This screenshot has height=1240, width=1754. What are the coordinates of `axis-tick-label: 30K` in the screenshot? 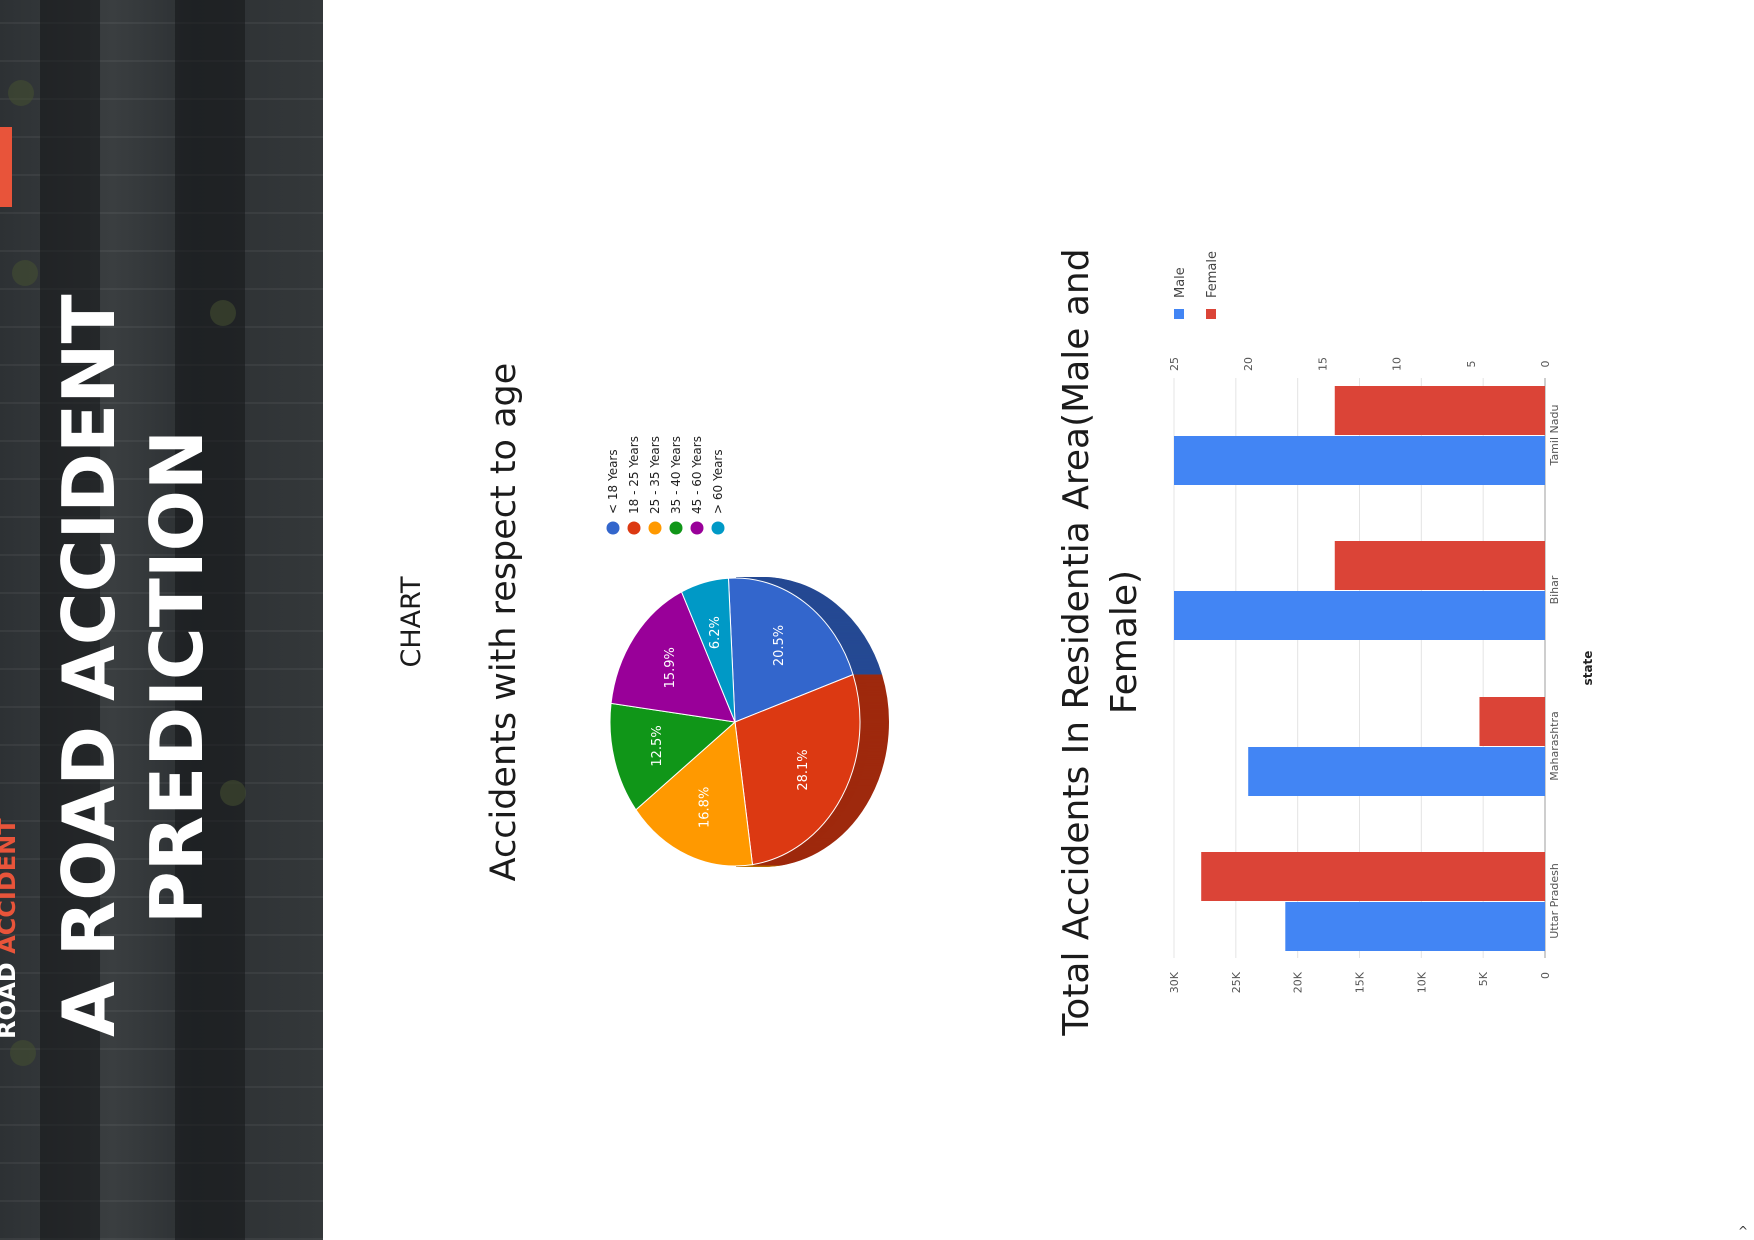 It's located at (1174, 982).